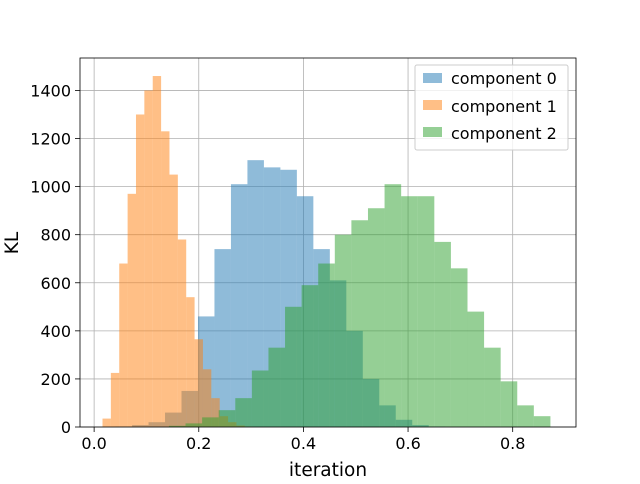  Describe the element at coordinates (55, 379) in the screenshot. I see `y-tick-label-1: 200` at that location.